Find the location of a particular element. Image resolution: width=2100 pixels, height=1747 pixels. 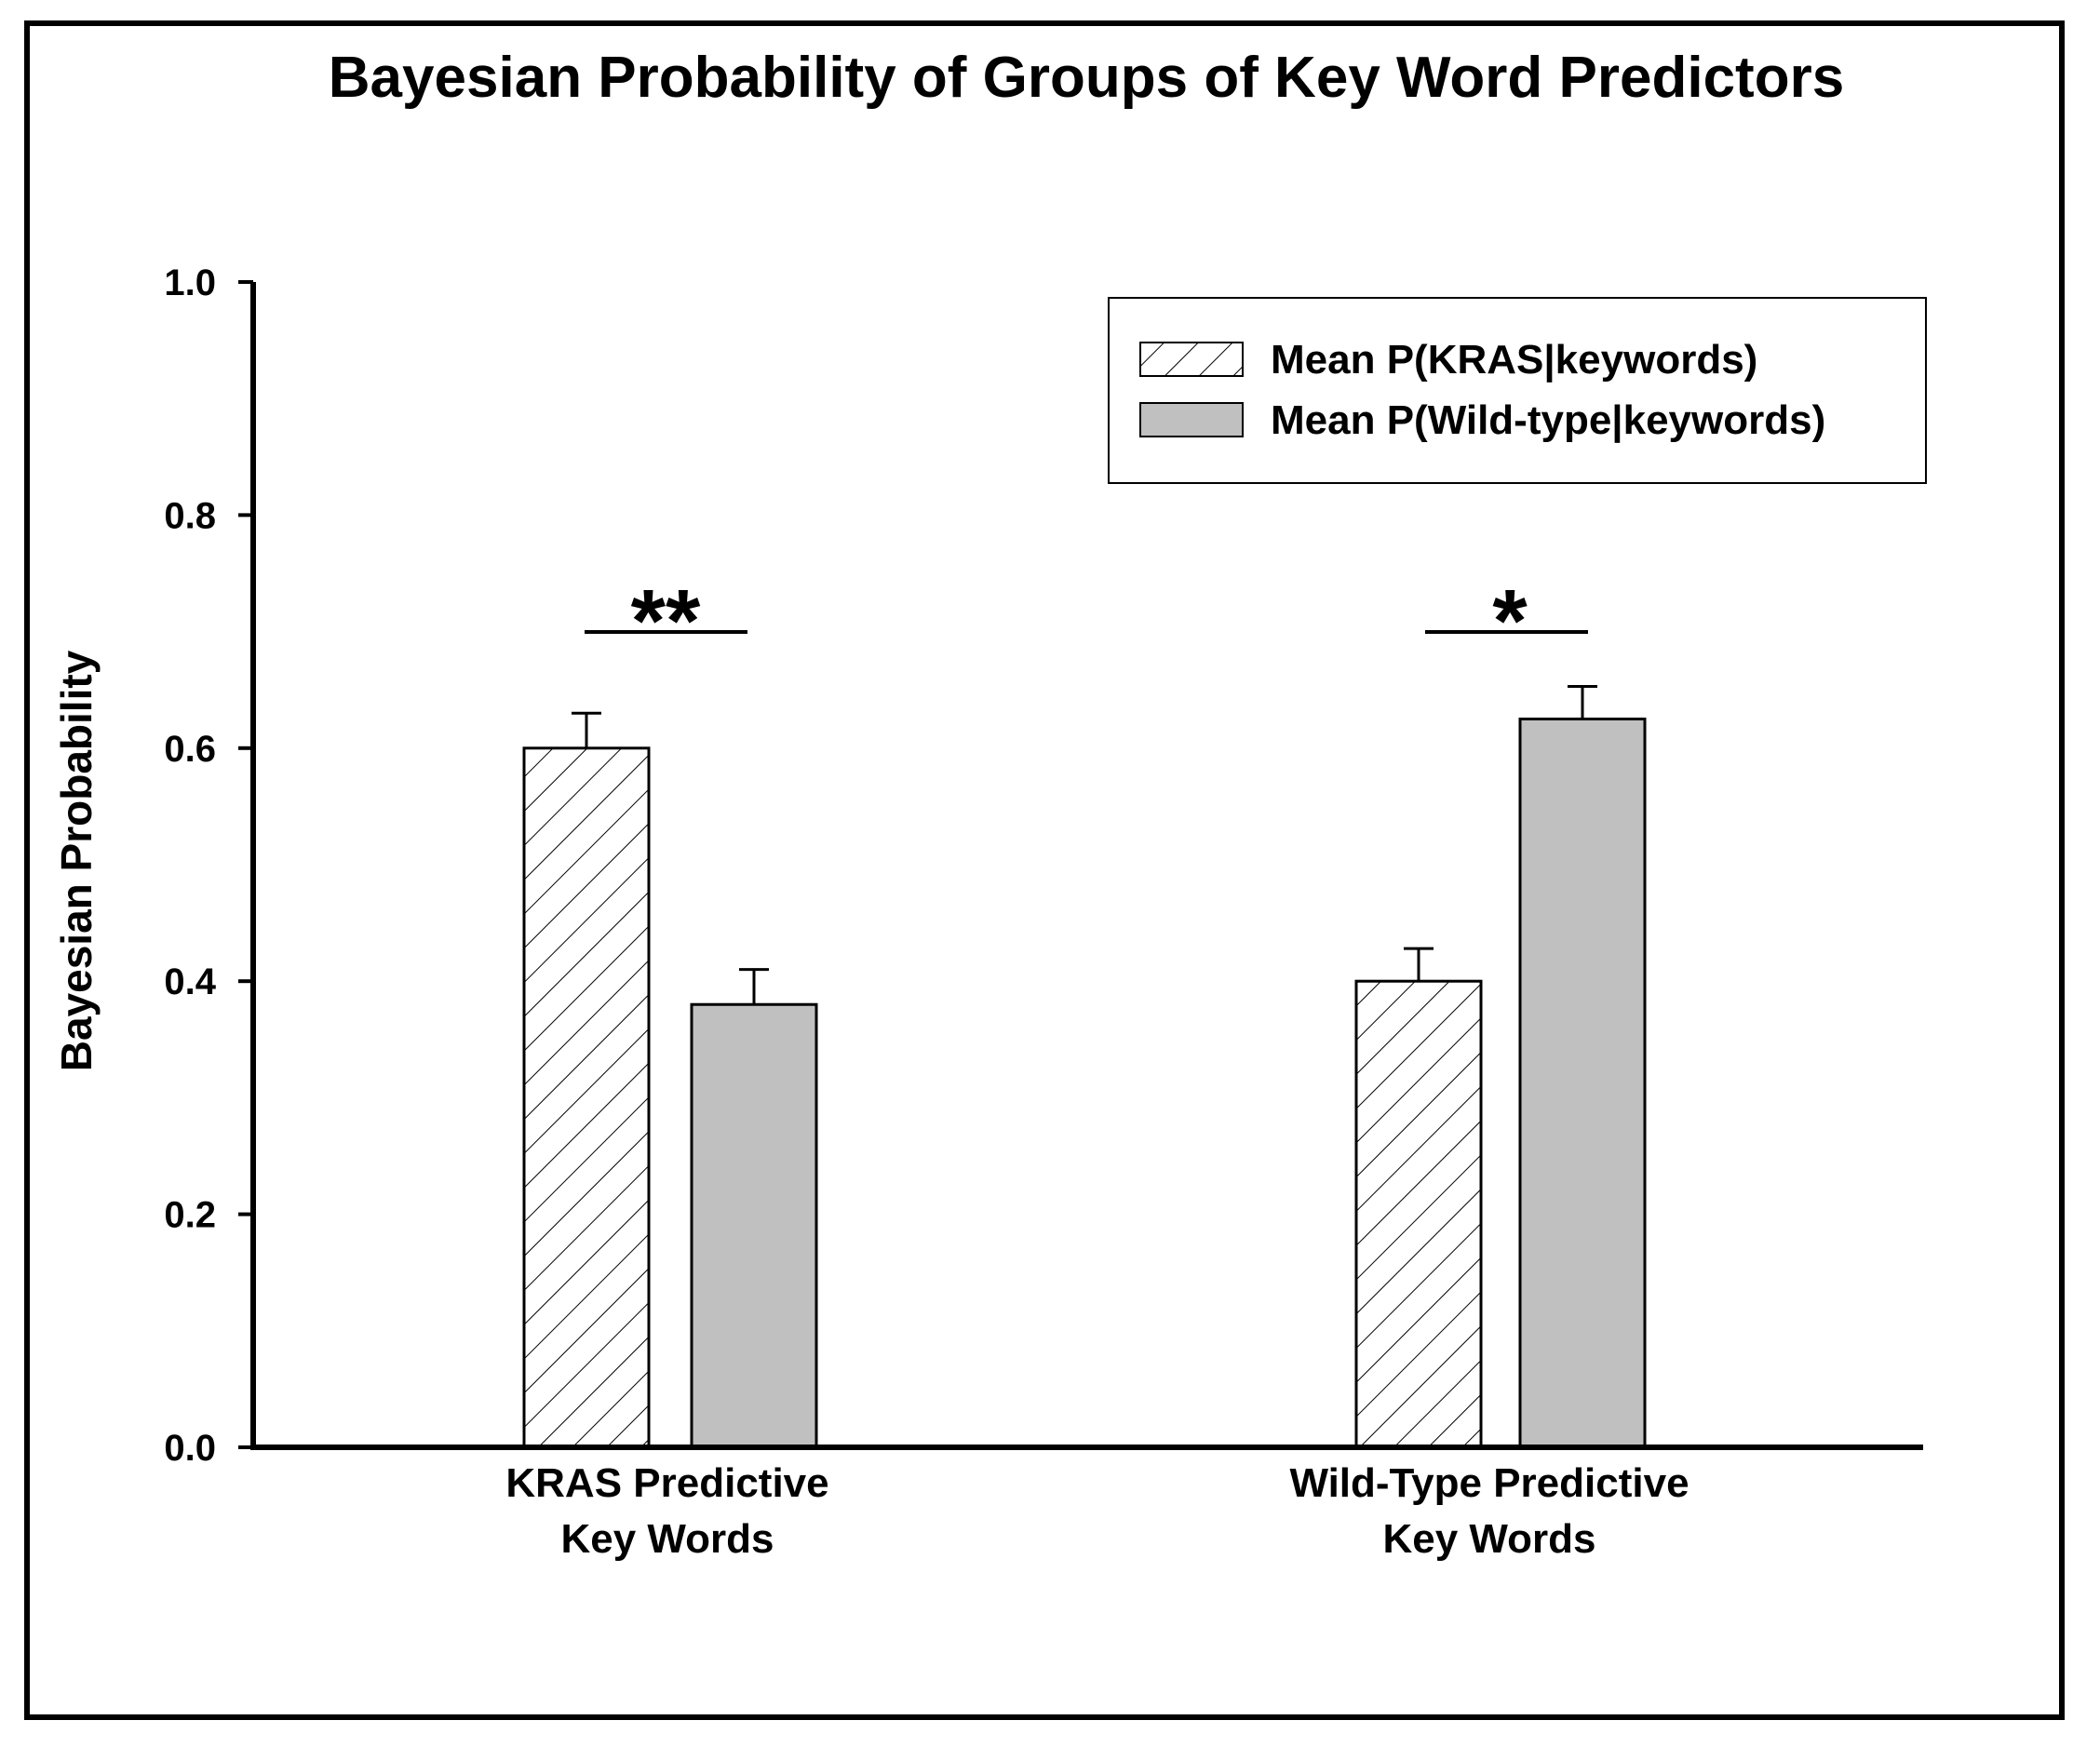

bar-wild-type-cat2 is located at coordinates (1582, 1083).